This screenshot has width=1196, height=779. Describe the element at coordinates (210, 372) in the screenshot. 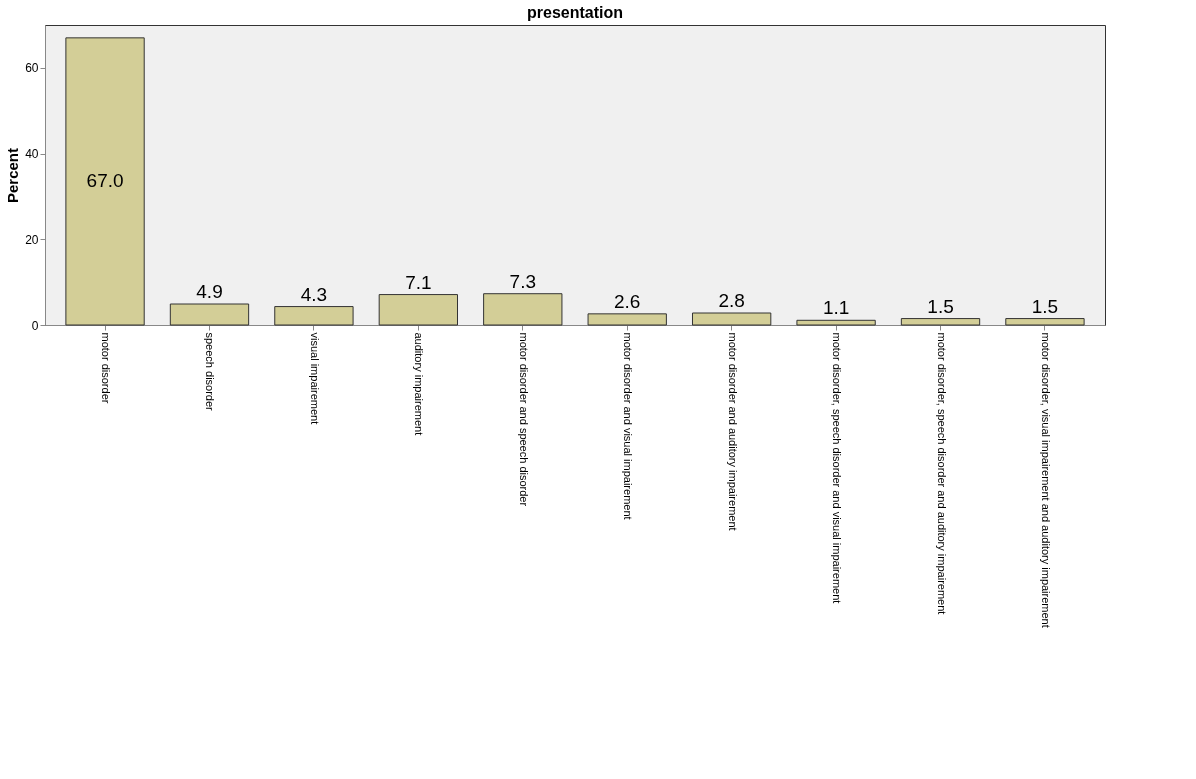

I see `x-tick-label: speech disorder` at that location.